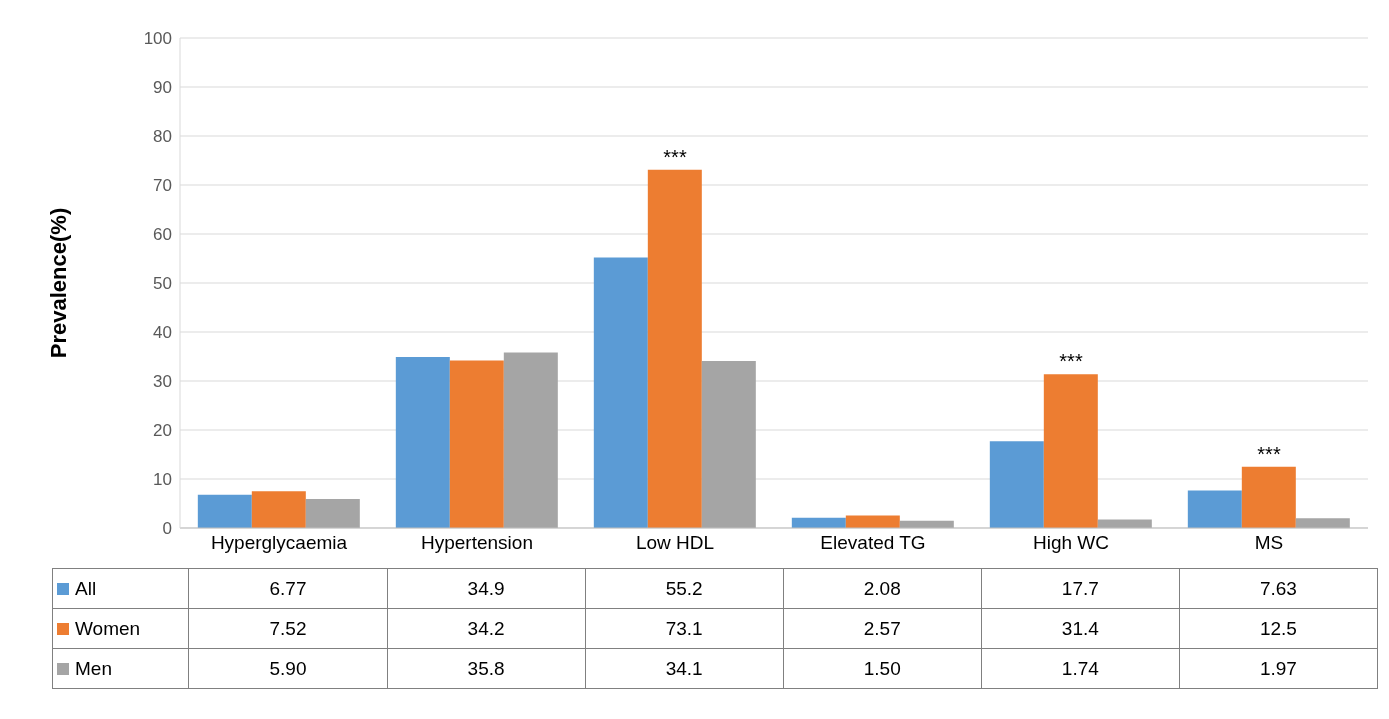 This screenshot has width=1389, height=719. Describe the element at coordinates (675, 543) in the screenshot. I see `x-tick-label: Low HDL` at that location.